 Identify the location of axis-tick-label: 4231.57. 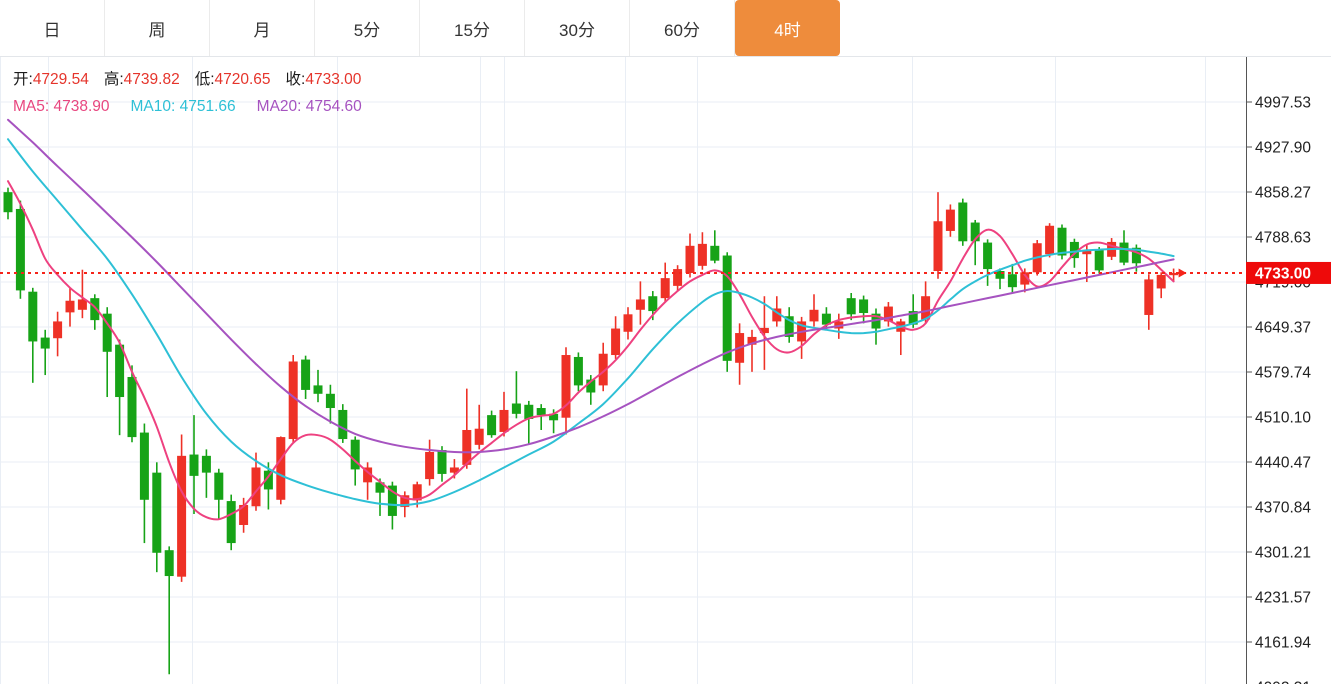
(1283, 598).